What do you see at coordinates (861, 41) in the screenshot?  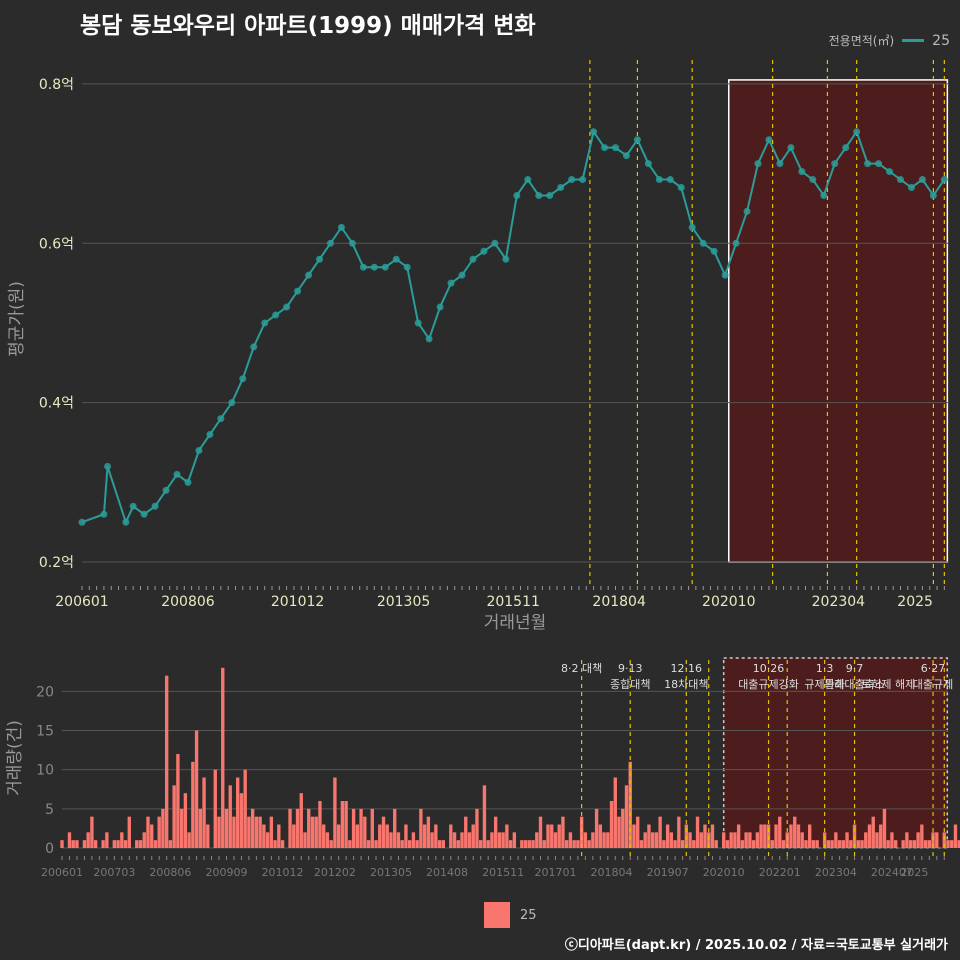 I see `legend-title: 전용면적(㎡)` at bounding box center [861, 41].